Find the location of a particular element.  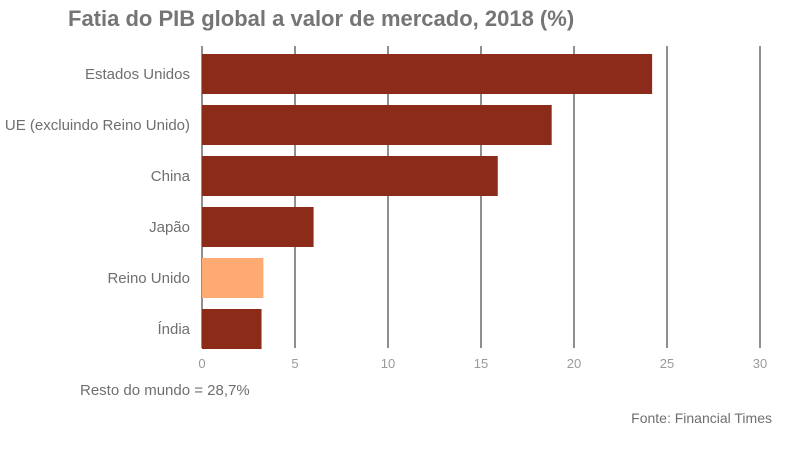

x-tick-label: 30 is located at coordinates (760, 363).